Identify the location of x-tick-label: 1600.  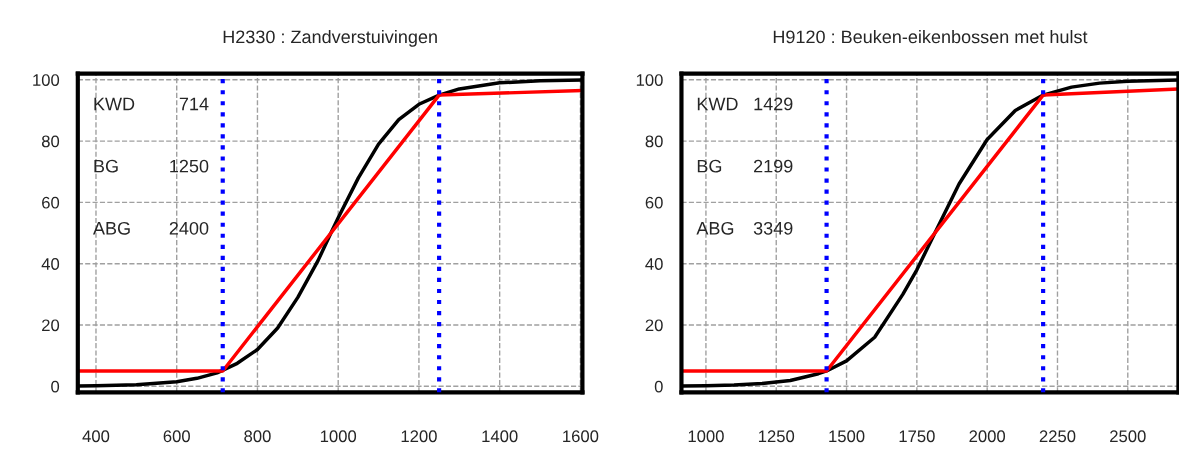
(581, 436).